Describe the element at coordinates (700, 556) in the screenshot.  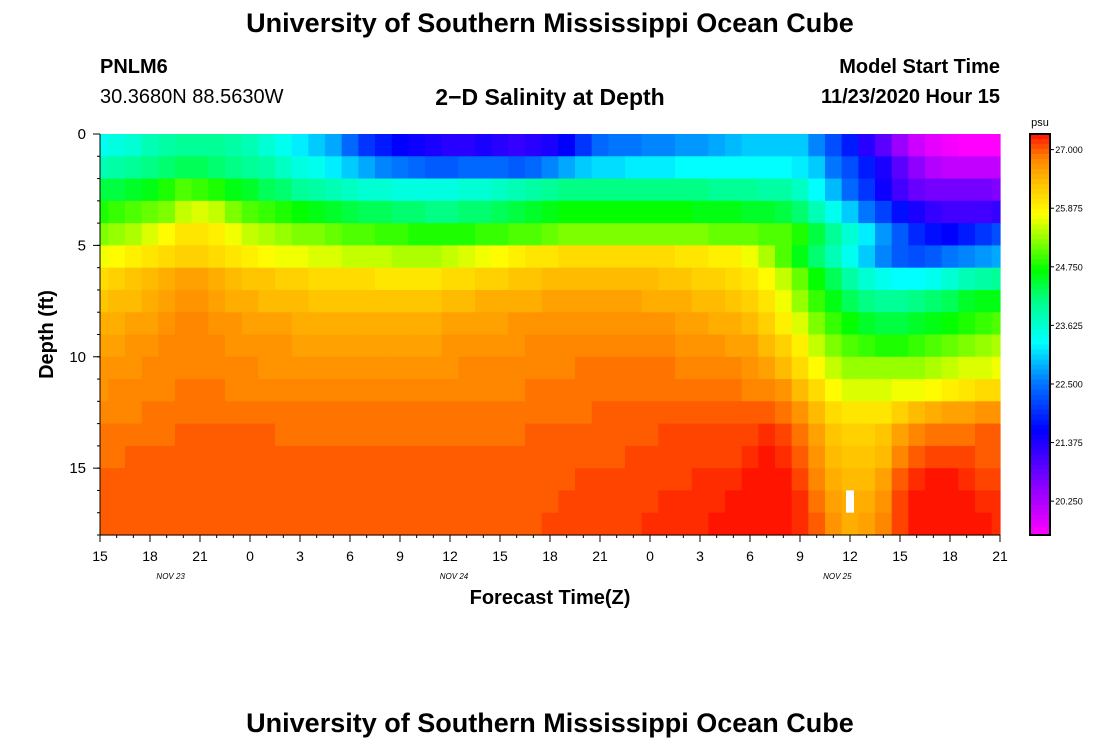
I see `x-tick-label: 3` at that location.